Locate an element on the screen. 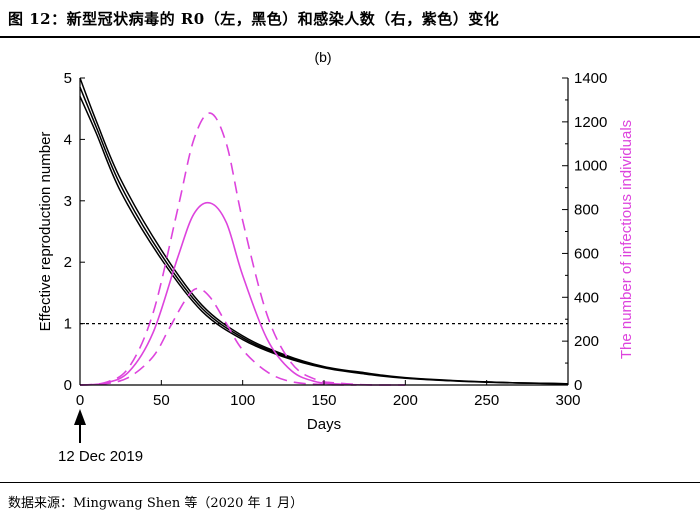 Image resolution: width=700 pixels, height=520 pixels. y-right-tick-label: 200 is located at coordinates (586, 341).